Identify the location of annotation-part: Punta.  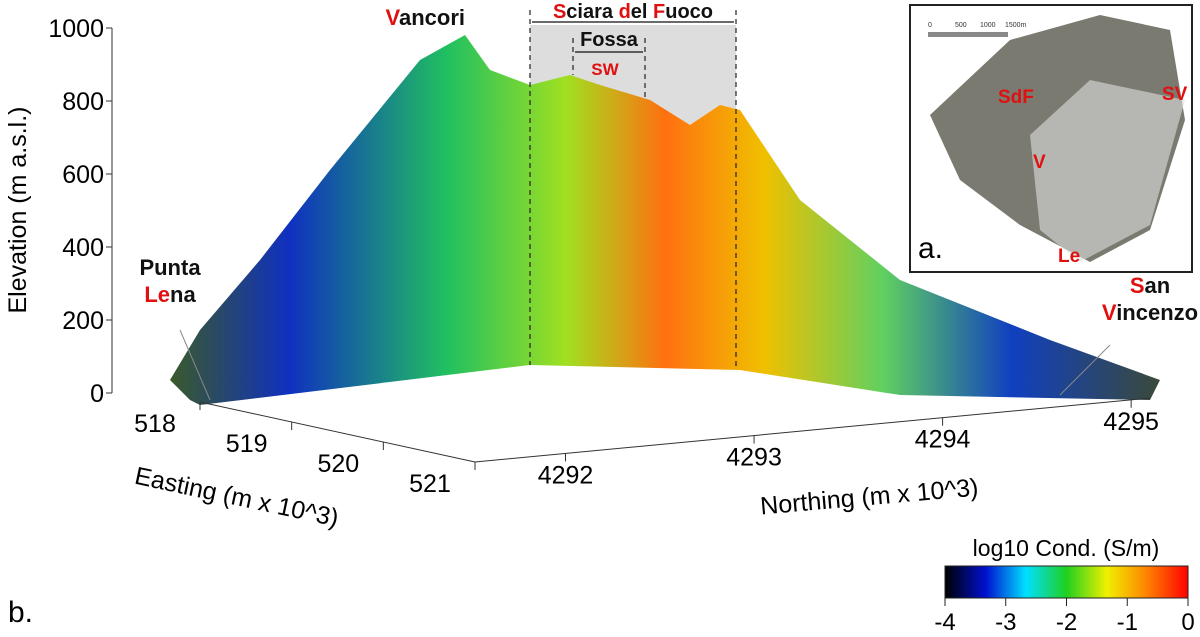
(170, 267).